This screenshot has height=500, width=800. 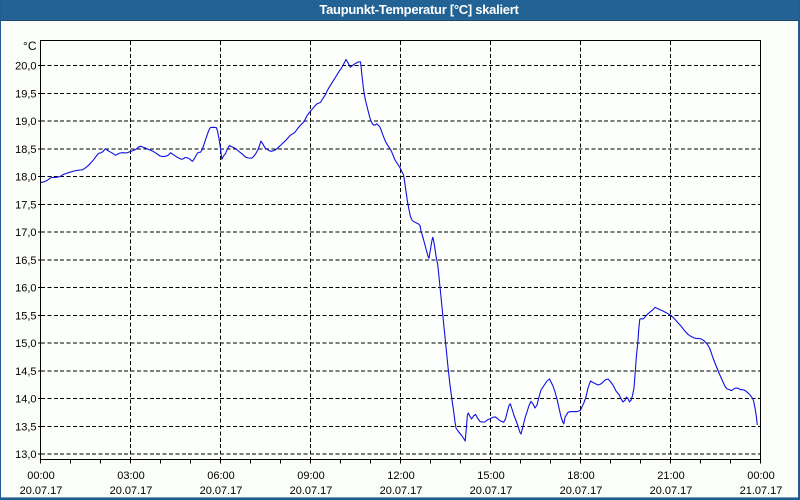 I want to click on svg-text: 13,5, so click(x=25, y=427).